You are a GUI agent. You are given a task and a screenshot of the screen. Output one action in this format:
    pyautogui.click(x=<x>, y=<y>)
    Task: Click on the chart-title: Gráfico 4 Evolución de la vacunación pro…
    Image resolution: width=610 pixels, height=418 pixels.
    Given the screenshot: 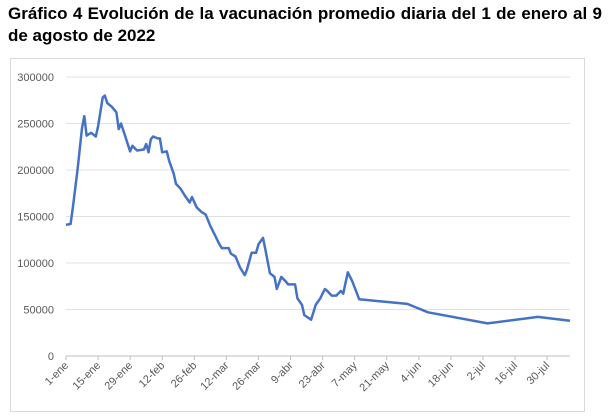 What is the action you would take?
    pyautogui.click(x=305, y=24)
    